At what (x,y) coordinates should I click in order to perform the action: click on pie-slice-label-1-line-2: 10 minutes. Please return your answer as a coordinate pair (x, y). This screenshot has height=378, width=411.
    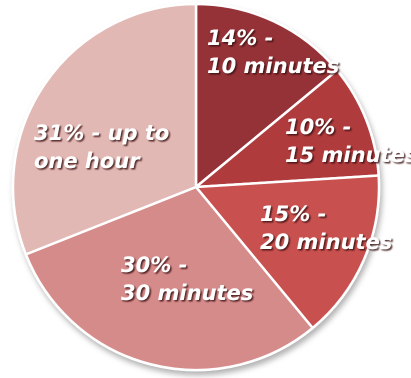
    Looking at the image, I should click on (273, 66).